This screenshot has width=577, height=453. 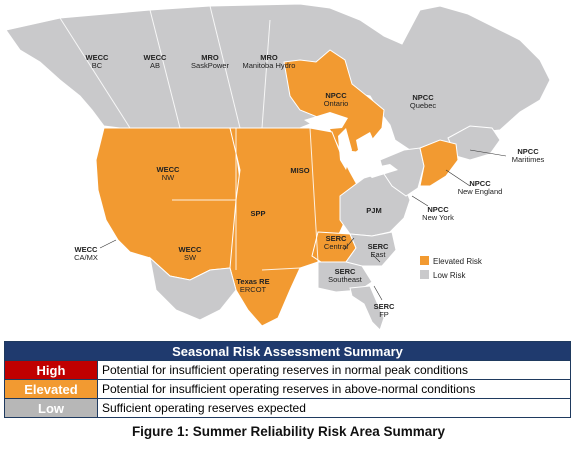 I want to click on new-york-shape, so click(x=402, y=172).